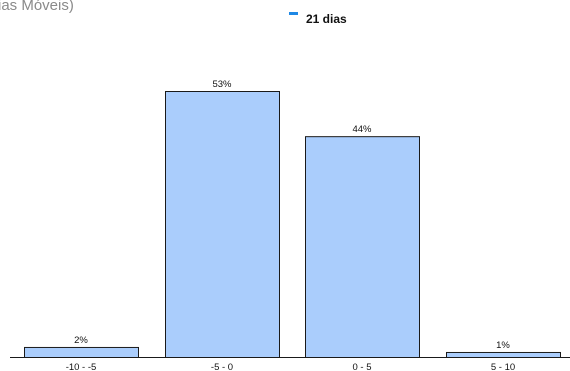  Describe the element at coordinates (503, 345) in the screenshot. I see `data-label-3: 1%` at that location.